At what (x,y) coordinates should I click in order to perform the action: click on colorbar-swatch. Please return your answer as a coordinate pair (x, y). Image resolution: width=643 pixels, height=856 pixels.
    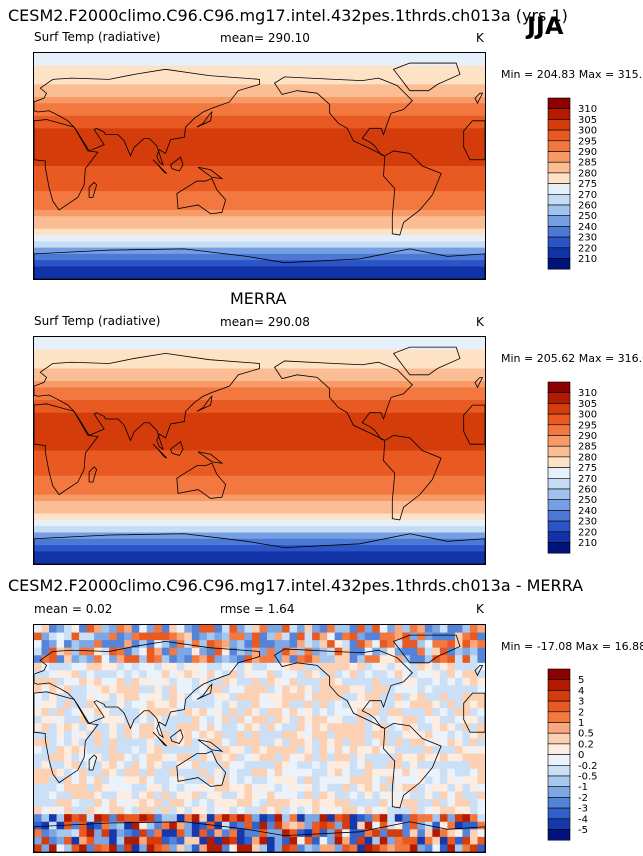
    Looking at the image, I should click on (559, 189).